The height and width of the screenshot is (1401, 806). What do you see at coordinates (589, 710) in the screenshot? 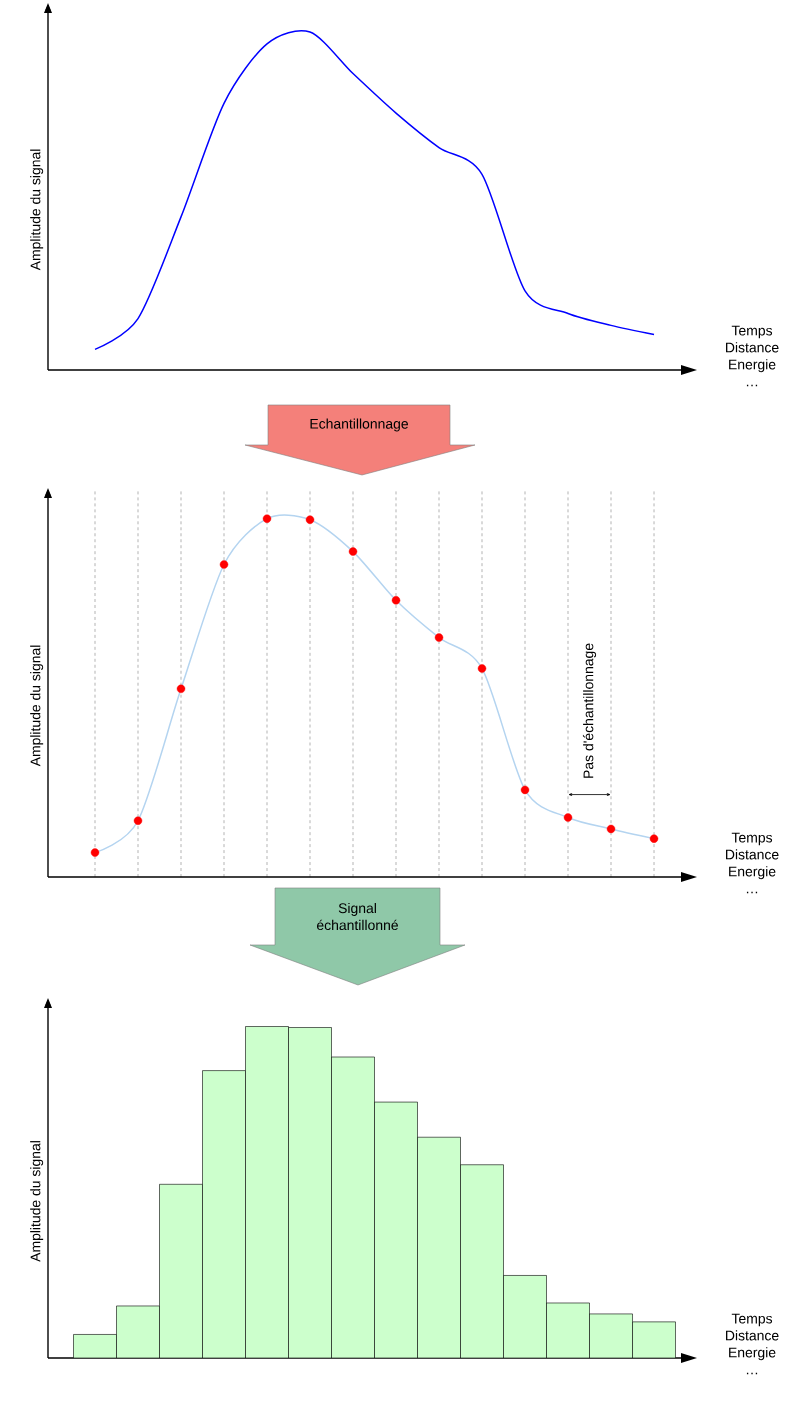
I see `annotation: Pas d'échantillonnage` at bounding box center [589, 710].